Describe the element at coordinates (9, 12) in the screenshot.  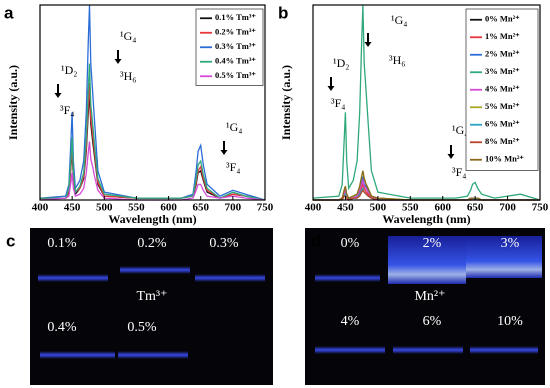
I see `panel-letter: a` at that location.